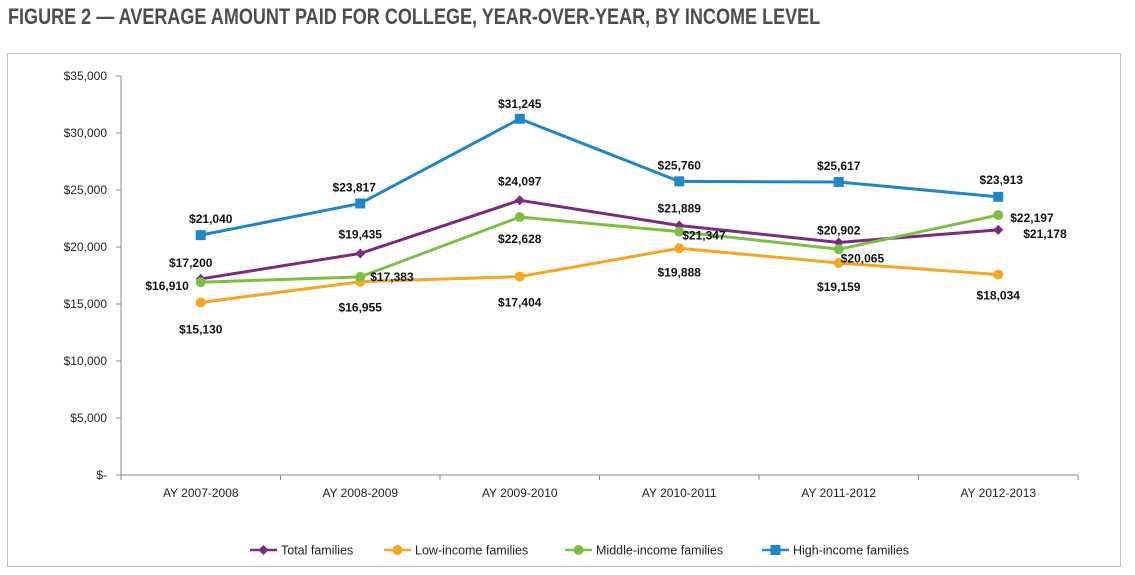 The width and height of the screenshot is (1135, 575). Describe the element at coordinates (1002, 180) in the screenshot. I see `high-income-data-label: $23,913` at that location.